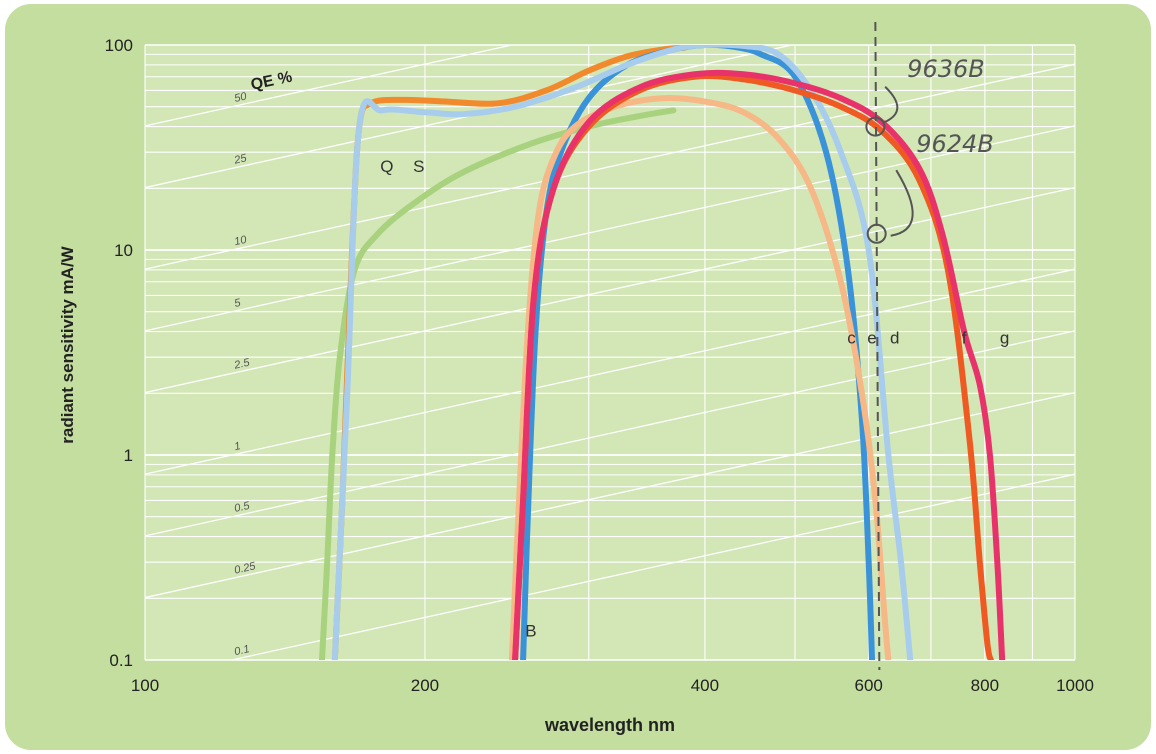 Image resolution: width=1156 pixels, height=754 pixels. I want to click on marker-line, so click(877, 346).